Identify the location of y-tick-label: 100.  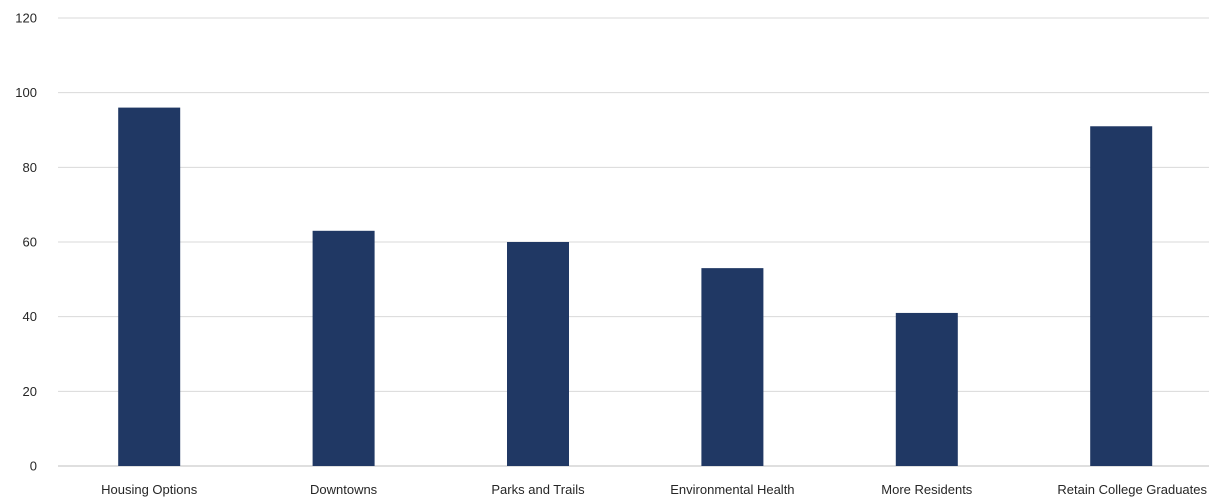
(26, 92).